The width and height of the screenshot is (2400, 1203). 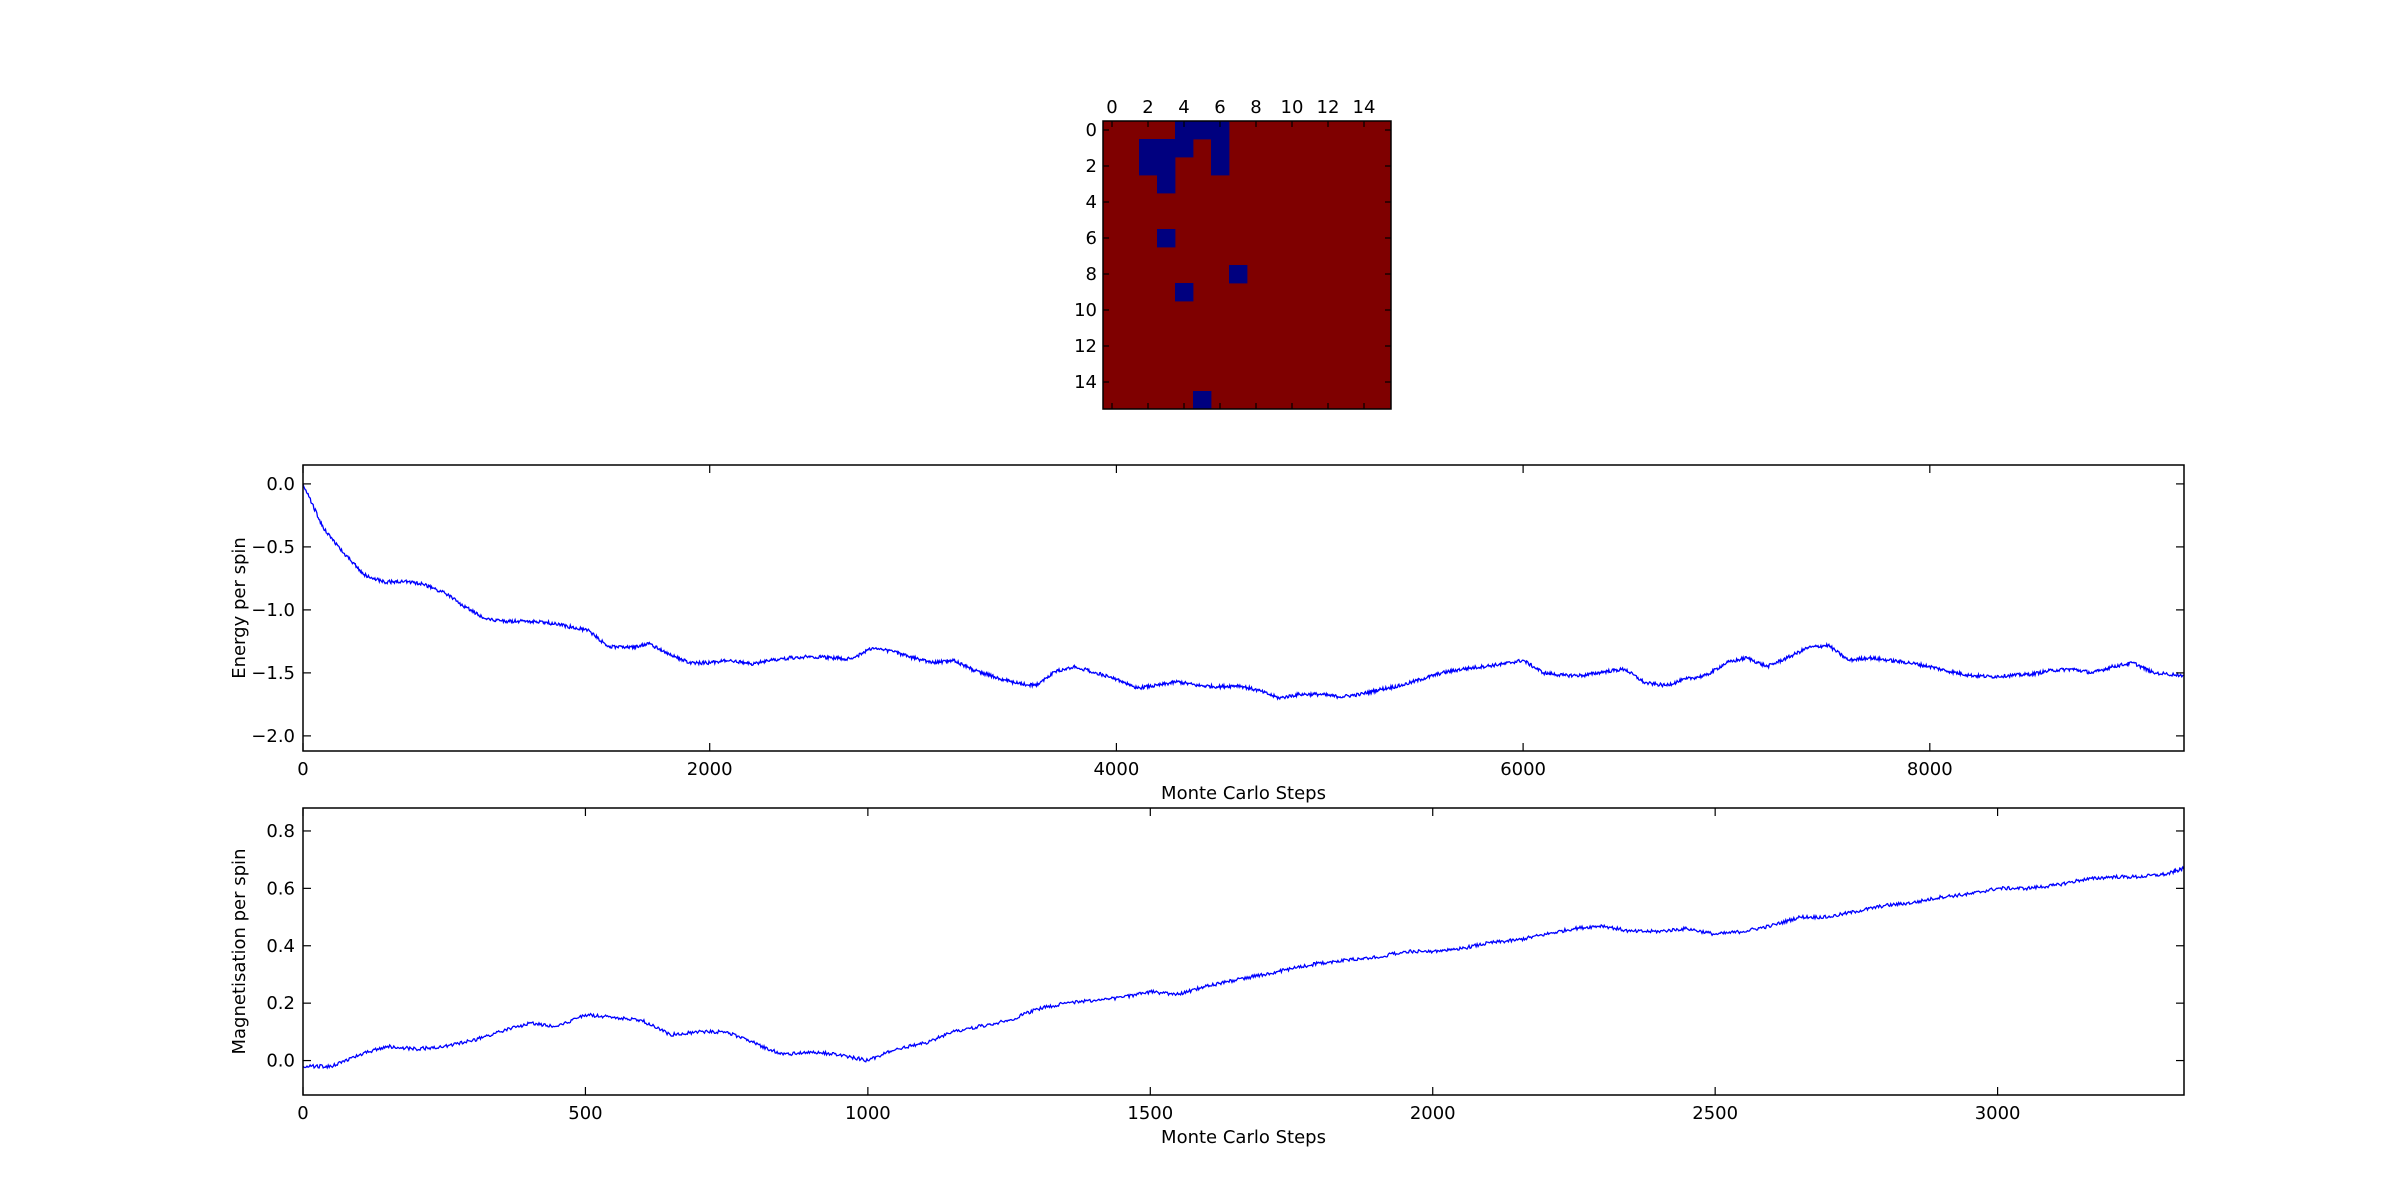 I want to click on heatmap-y-tick-label: 0, so click(x=1091, y=130).